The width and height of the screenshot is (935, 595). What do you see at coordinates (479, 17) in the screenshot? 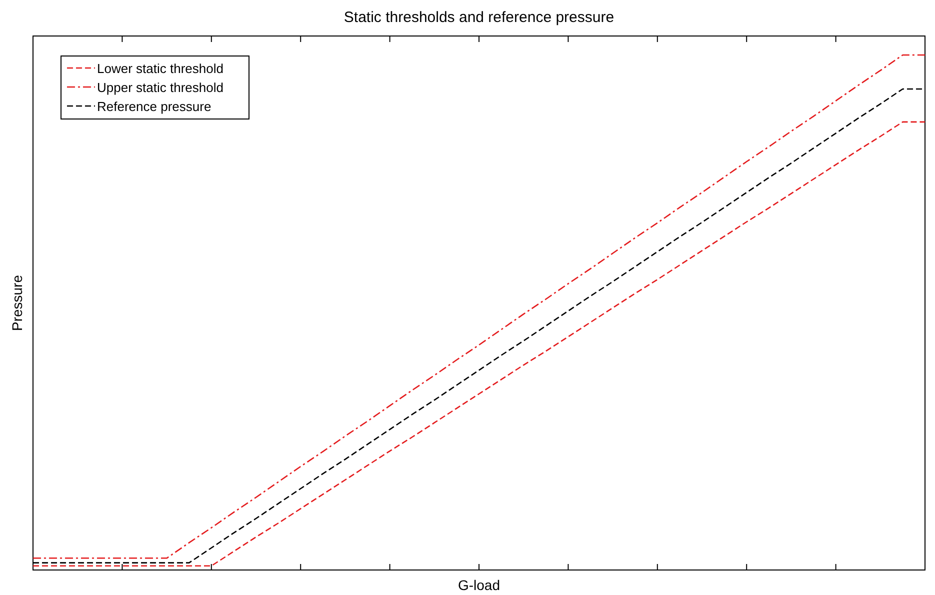
I see `chart-title: Static thresholds and reference pressure` at bounding box center [479, 17].